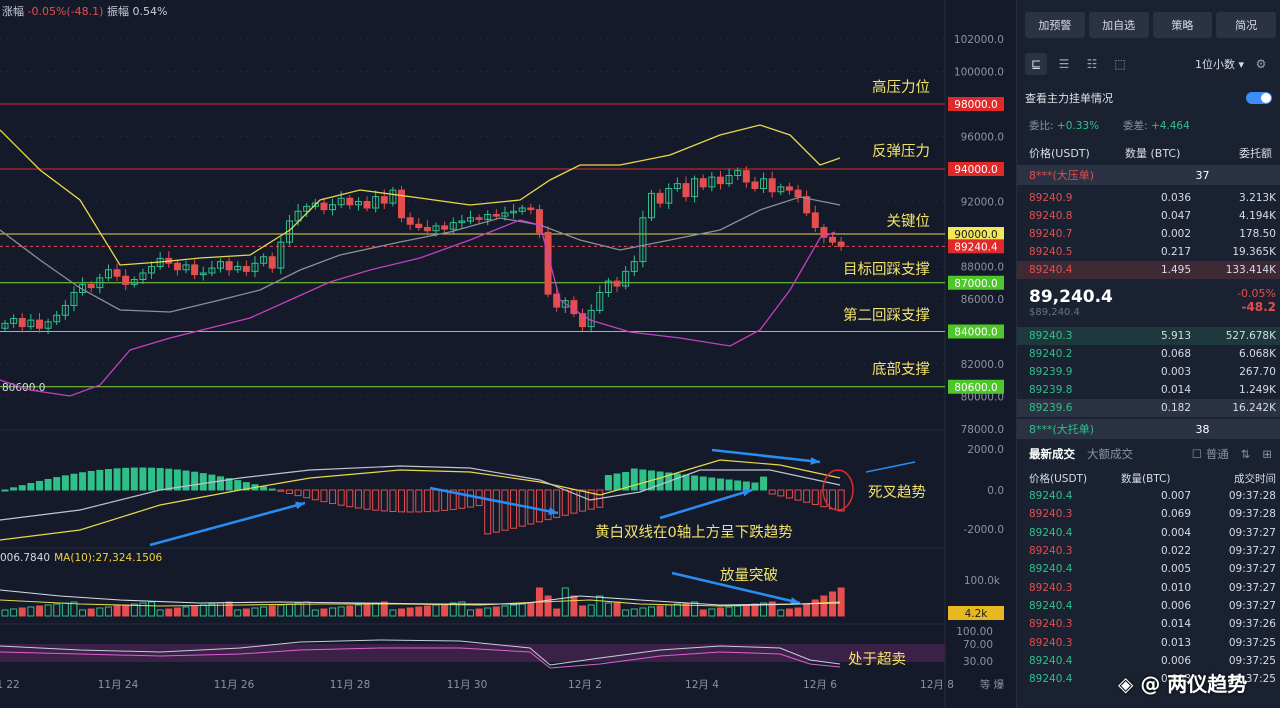 The image size is (1280, 708). I want to click on trade-row: 89240.4 0.005 09:37:27, so click(1148, 569).